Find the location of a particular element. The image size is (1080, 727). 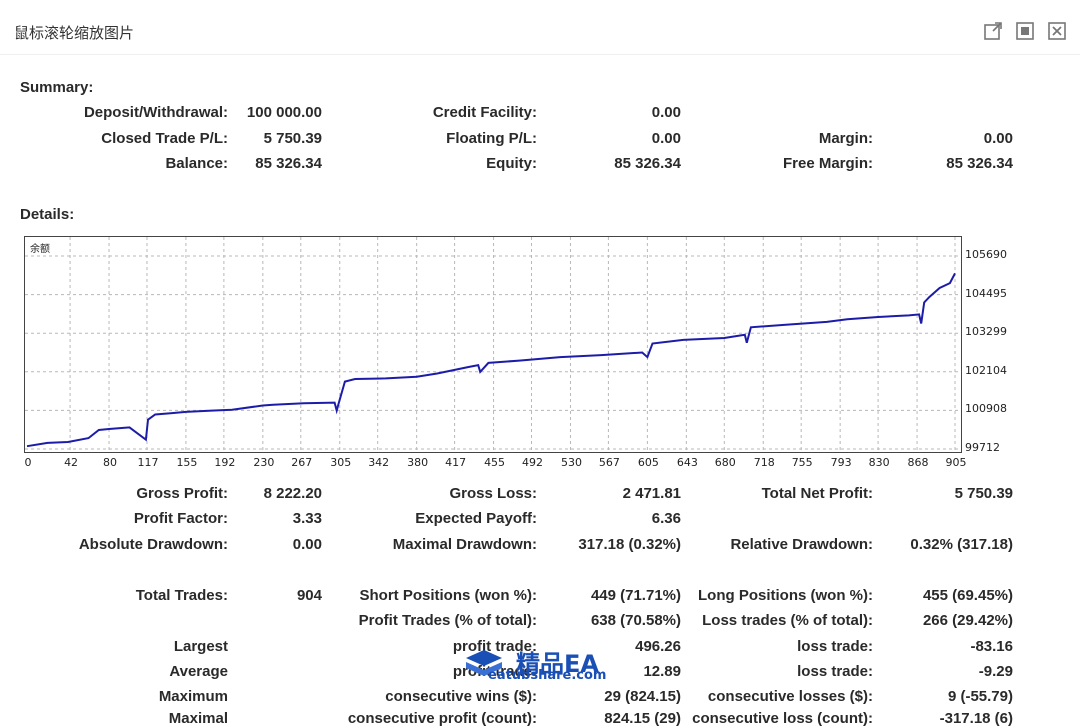

x-tick-label: 492 is located at coordinates (532, 462).